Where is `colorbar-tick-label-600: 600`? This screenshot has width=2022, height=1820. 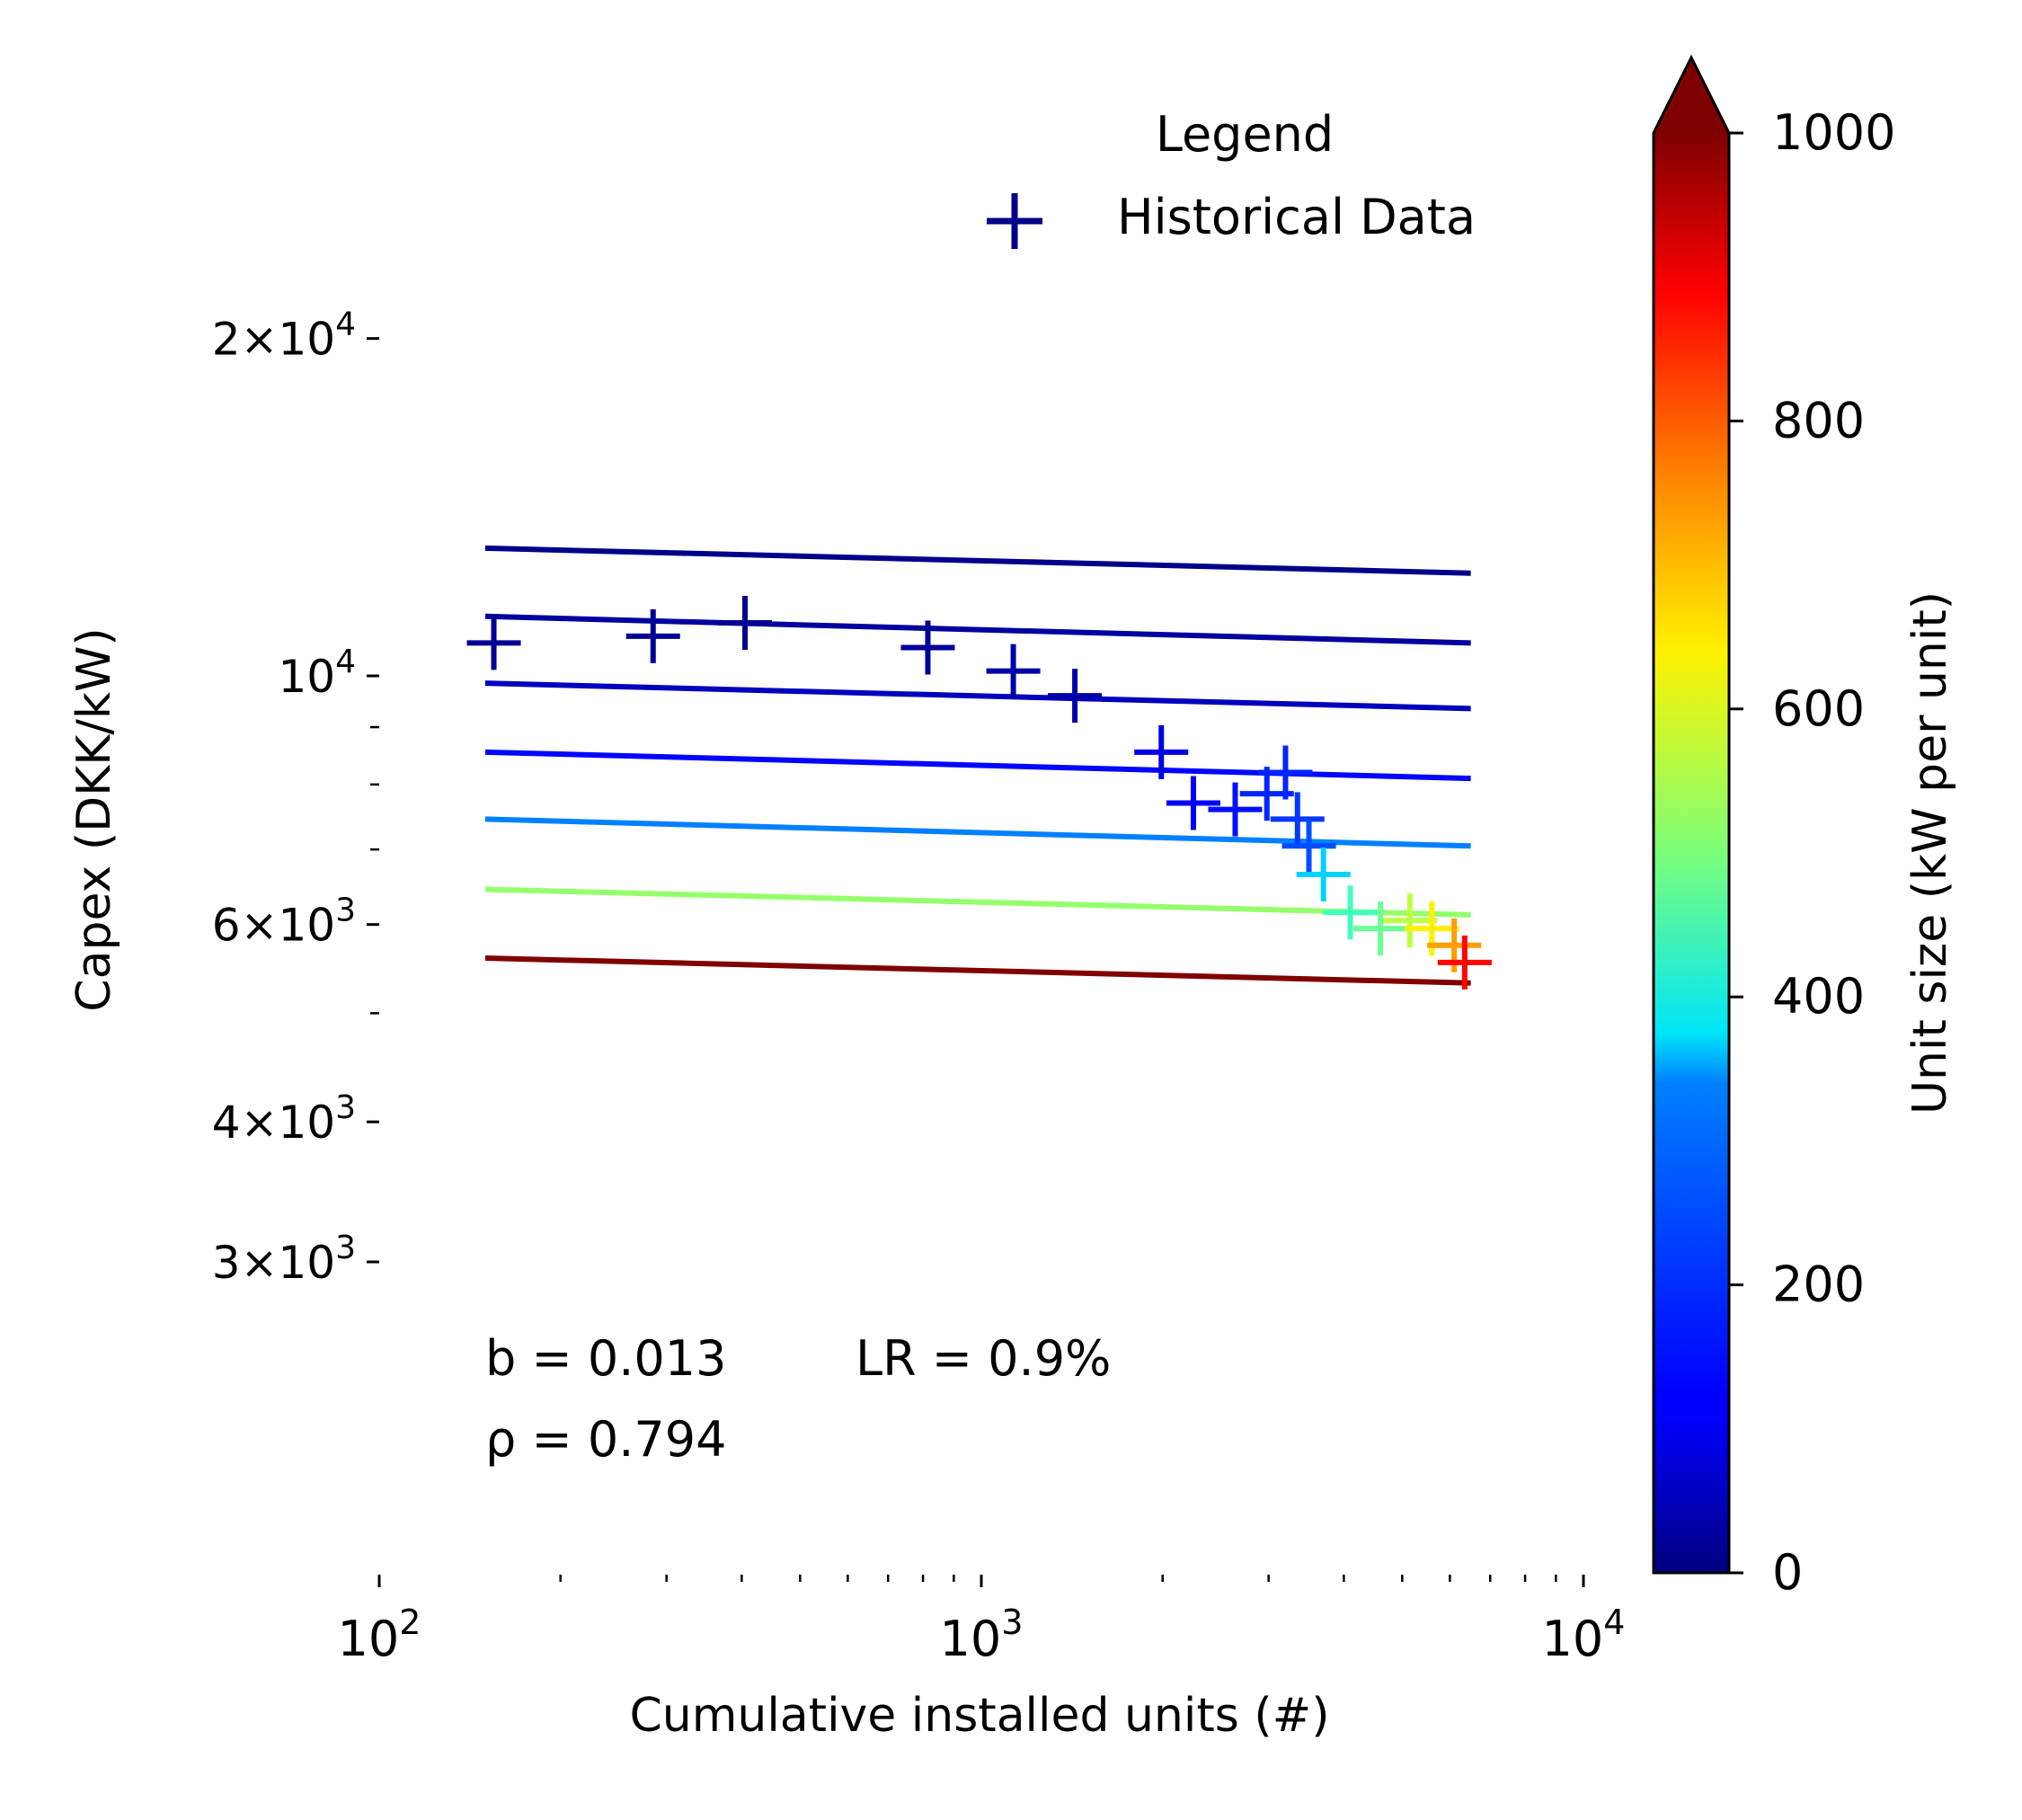 colorbar-tick-label-600: 600 is located at coordinates (1818, 708).